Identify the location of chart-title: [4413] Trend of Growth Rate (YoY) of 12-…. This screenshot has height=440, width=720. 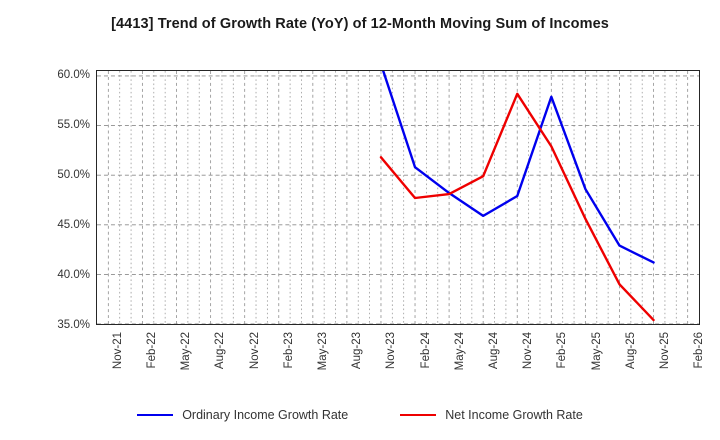
(360, 24).